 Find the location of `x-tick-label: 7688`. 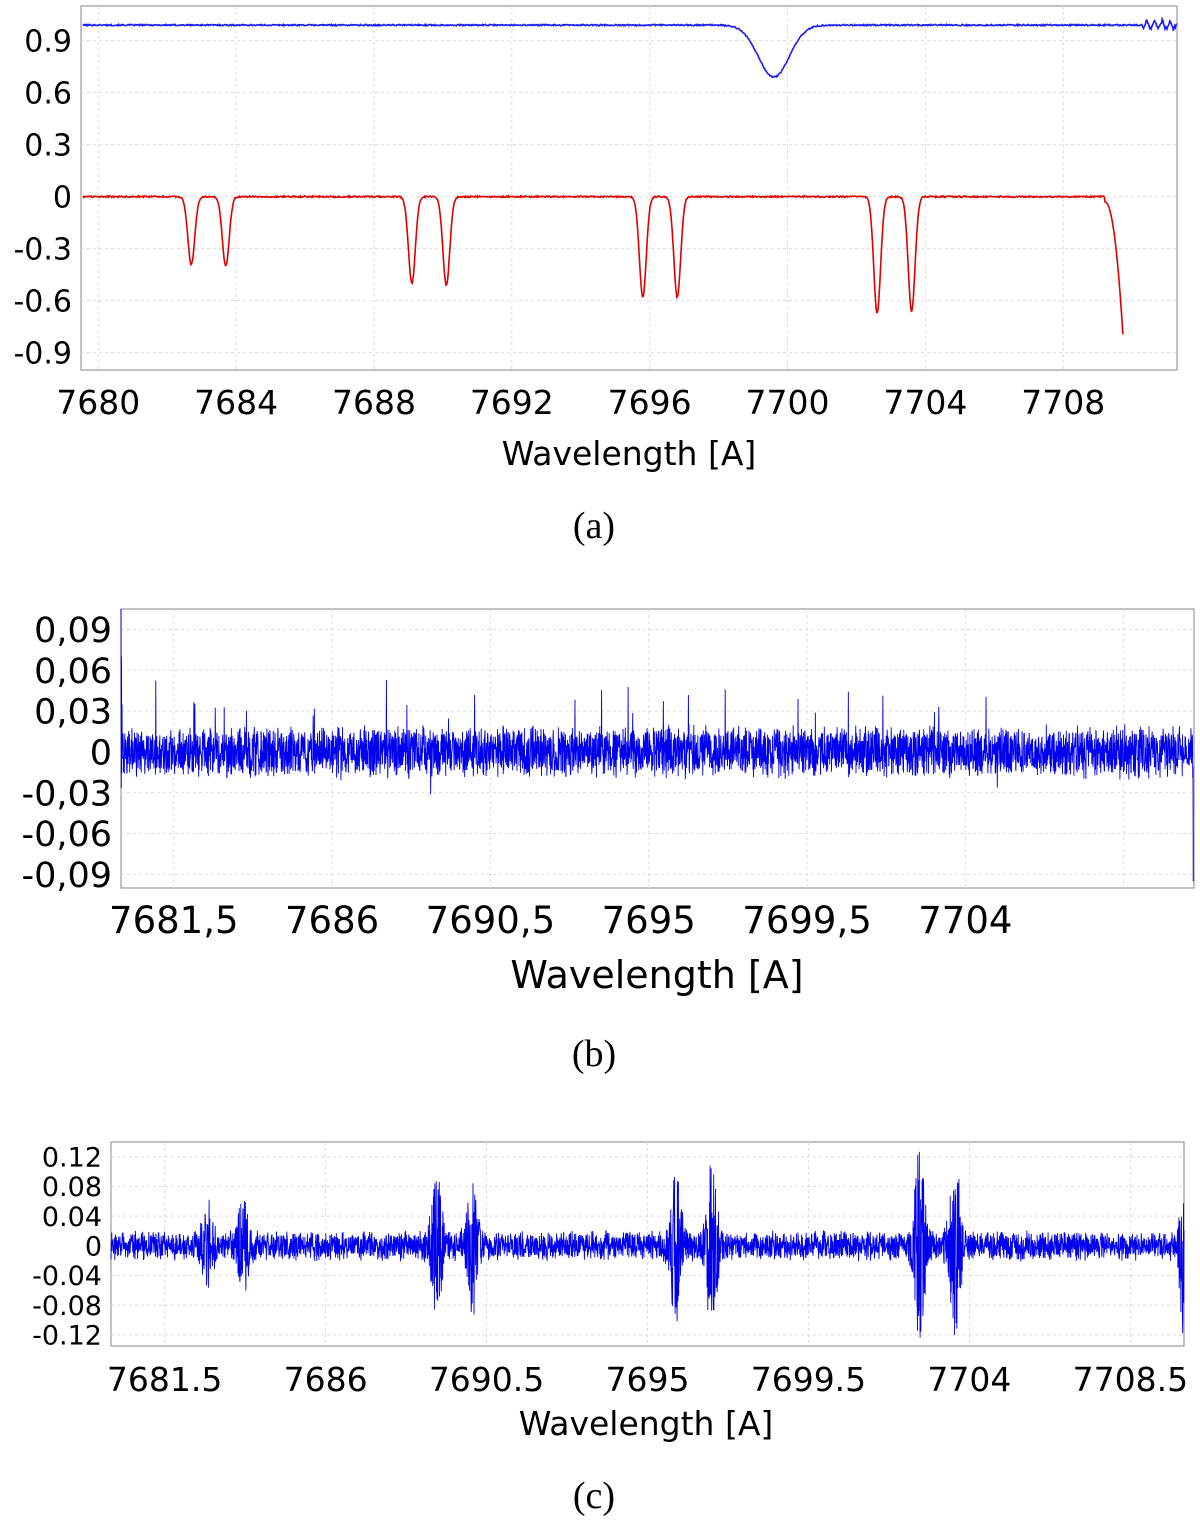

x-tick-label: 7688 is located at coordinates (374, 402).